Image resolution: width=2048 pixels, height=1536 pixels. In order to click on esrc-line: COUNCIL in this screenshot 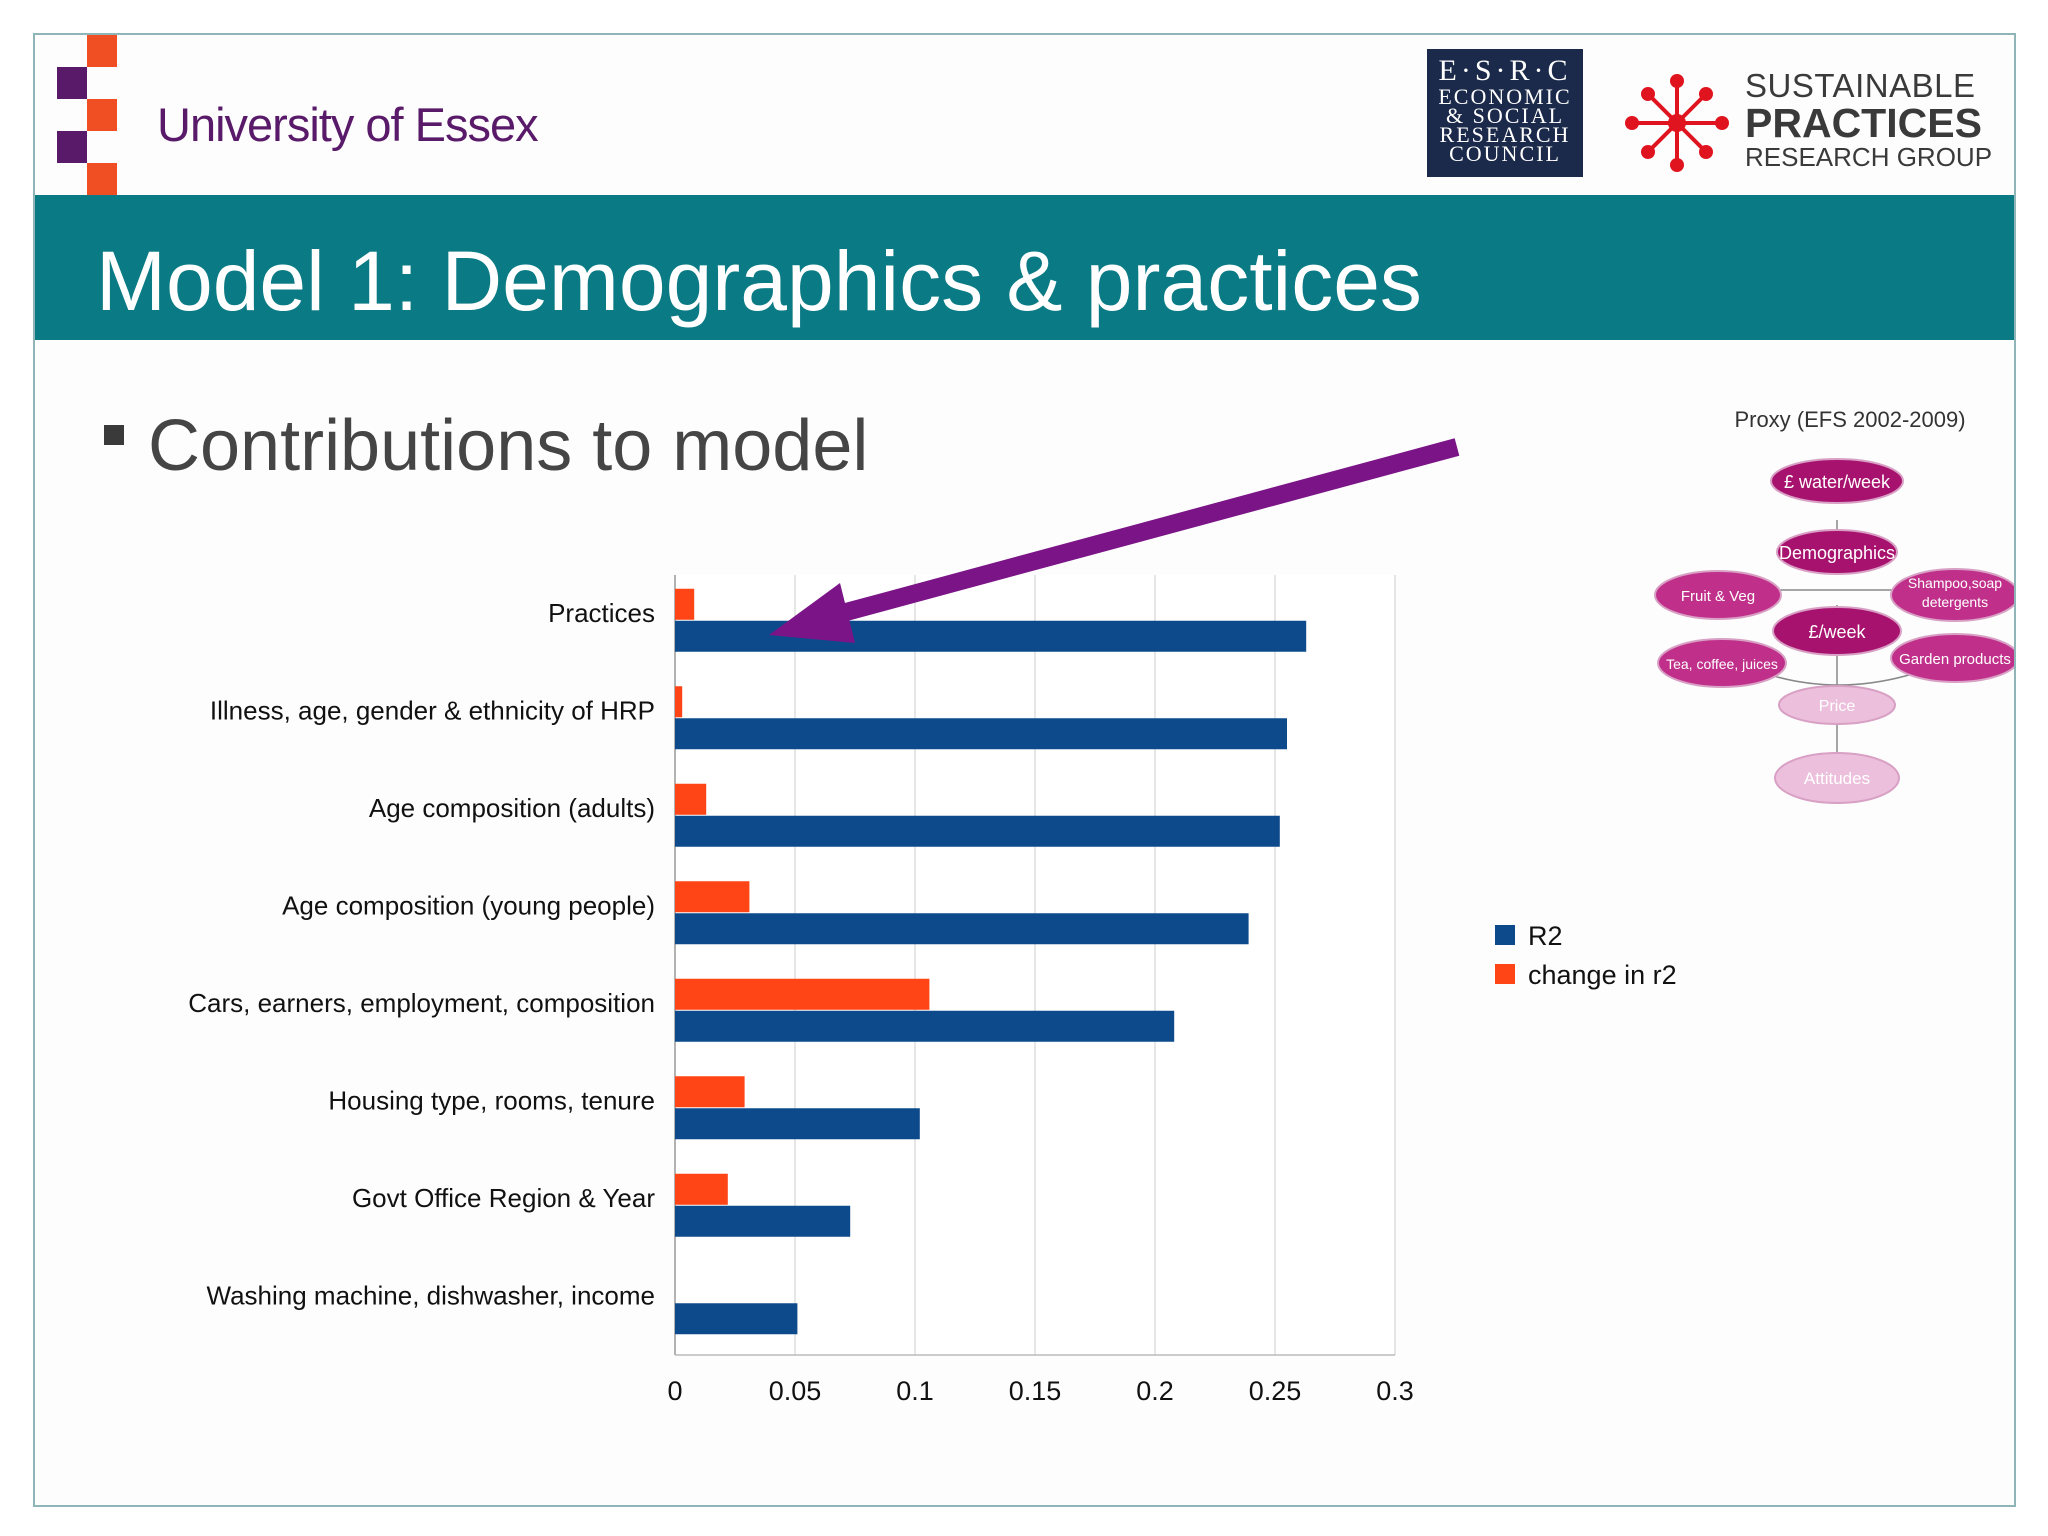, I will do `click(1505, 153)`.